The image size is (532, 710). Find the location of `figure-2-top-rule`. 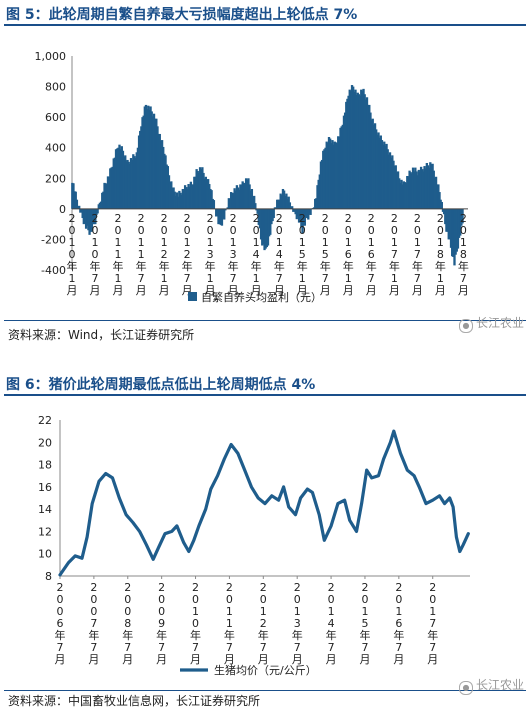

figure-2-top-rule is located at coordinates (265, 395).